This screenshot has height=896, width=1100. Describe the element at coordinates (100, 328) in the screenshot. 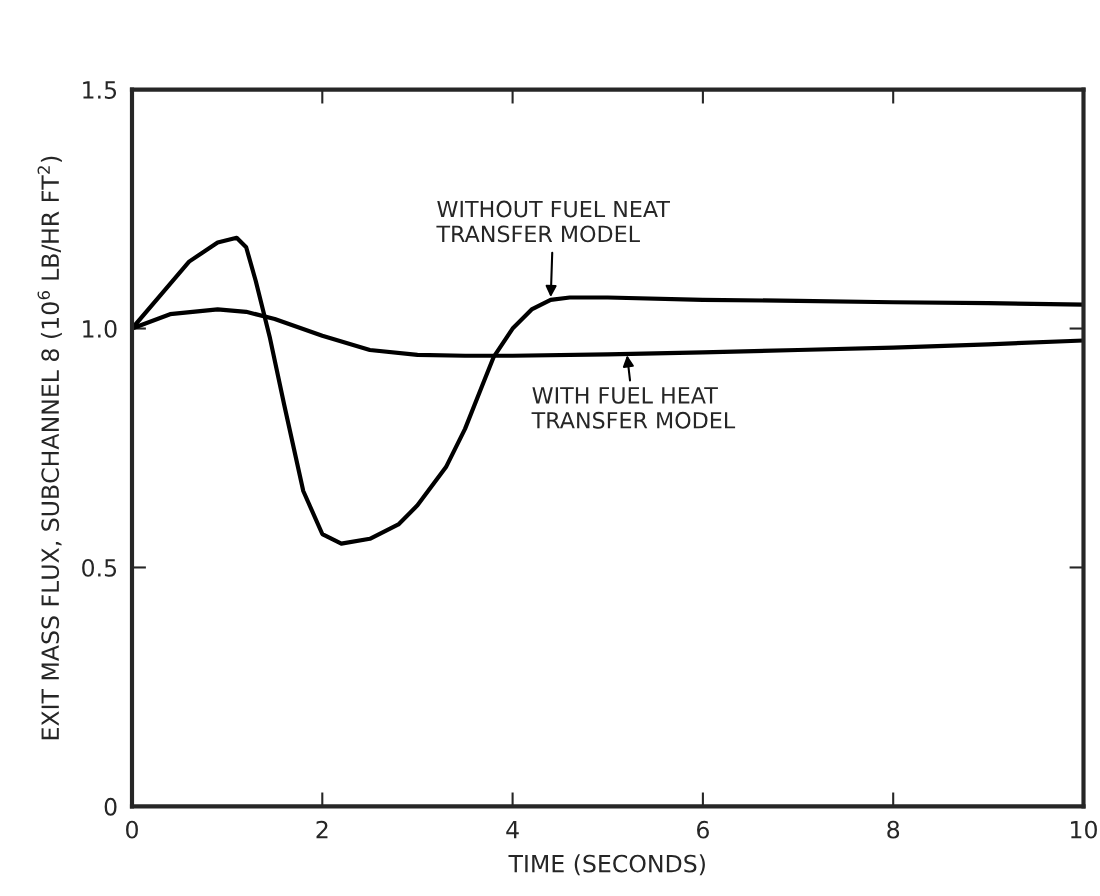

I see `y-tick-label: 1.0` at that location.